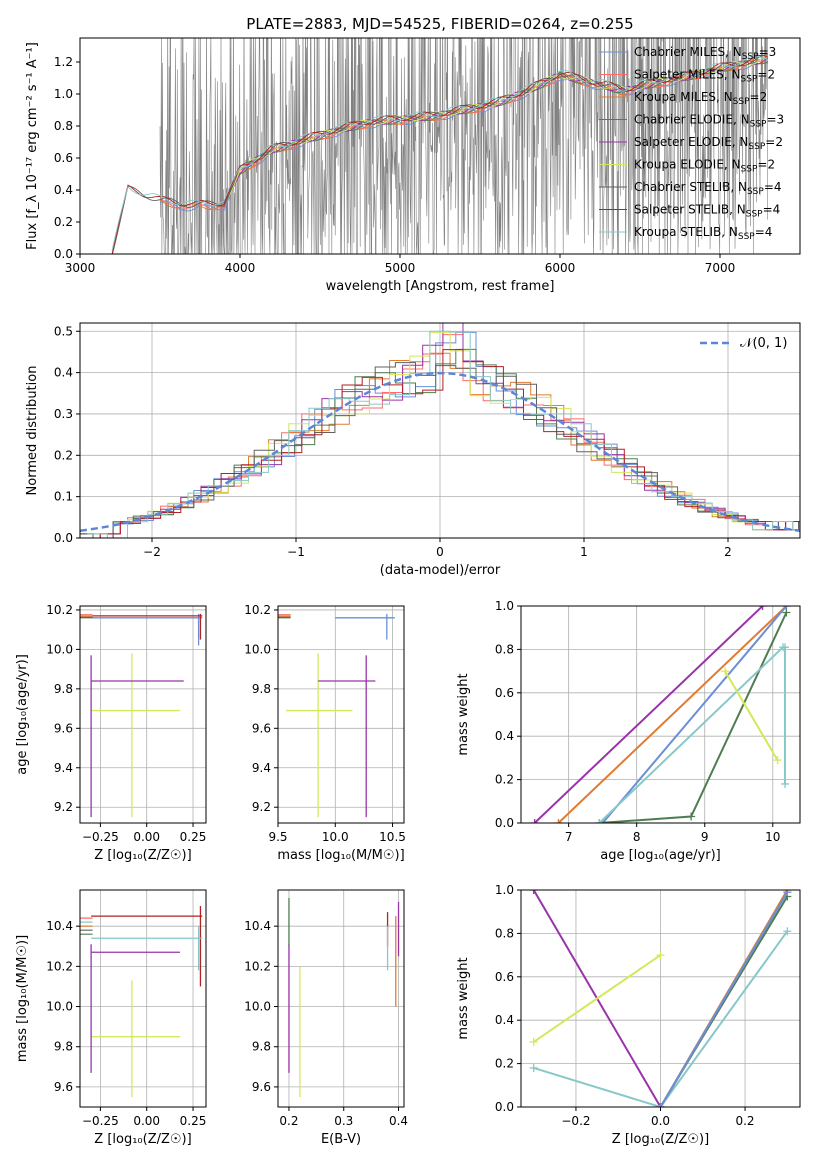  I want to click on y-tick-label: 0.3, so click(63, 414).